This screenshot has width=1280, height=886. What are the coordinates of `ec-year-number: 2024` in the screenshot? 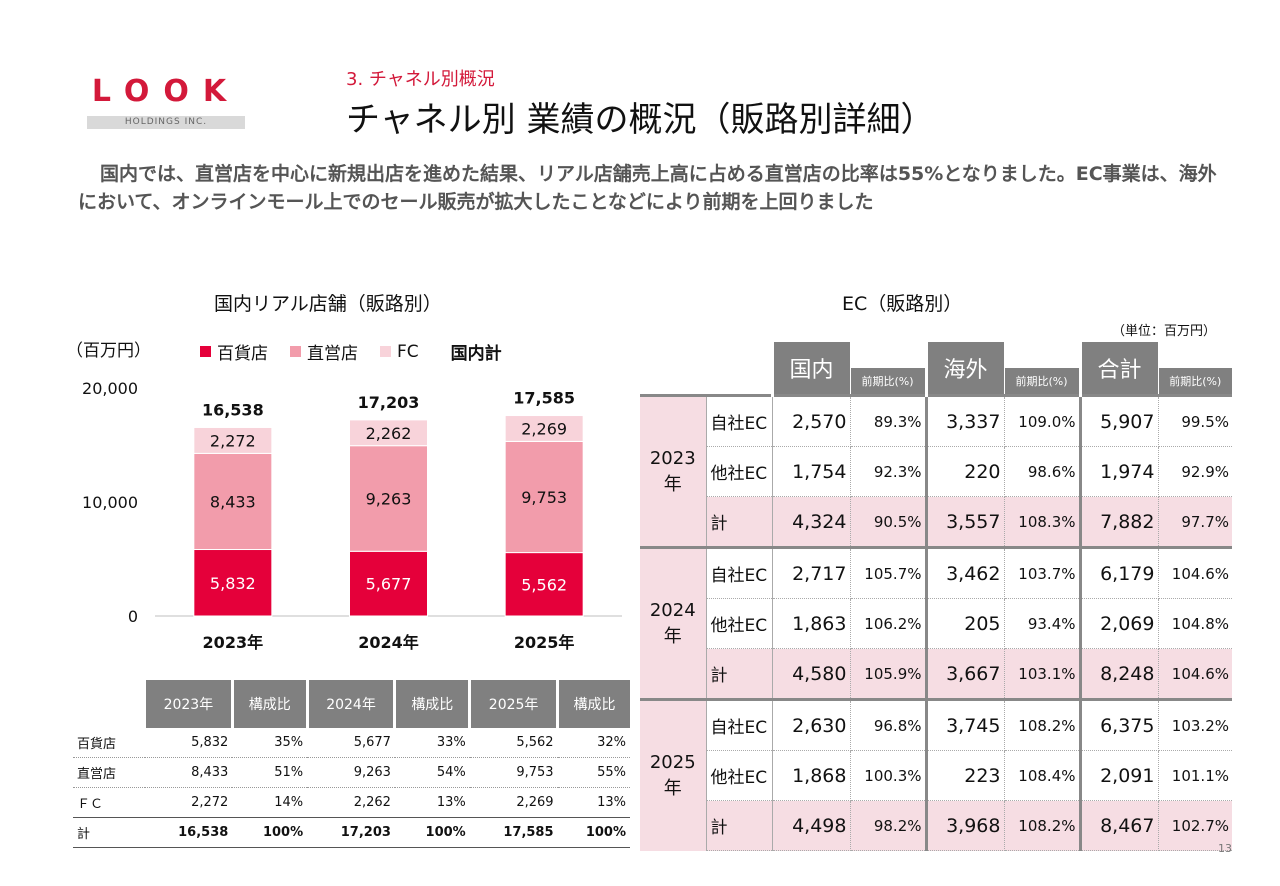 It's located at (672, 610).